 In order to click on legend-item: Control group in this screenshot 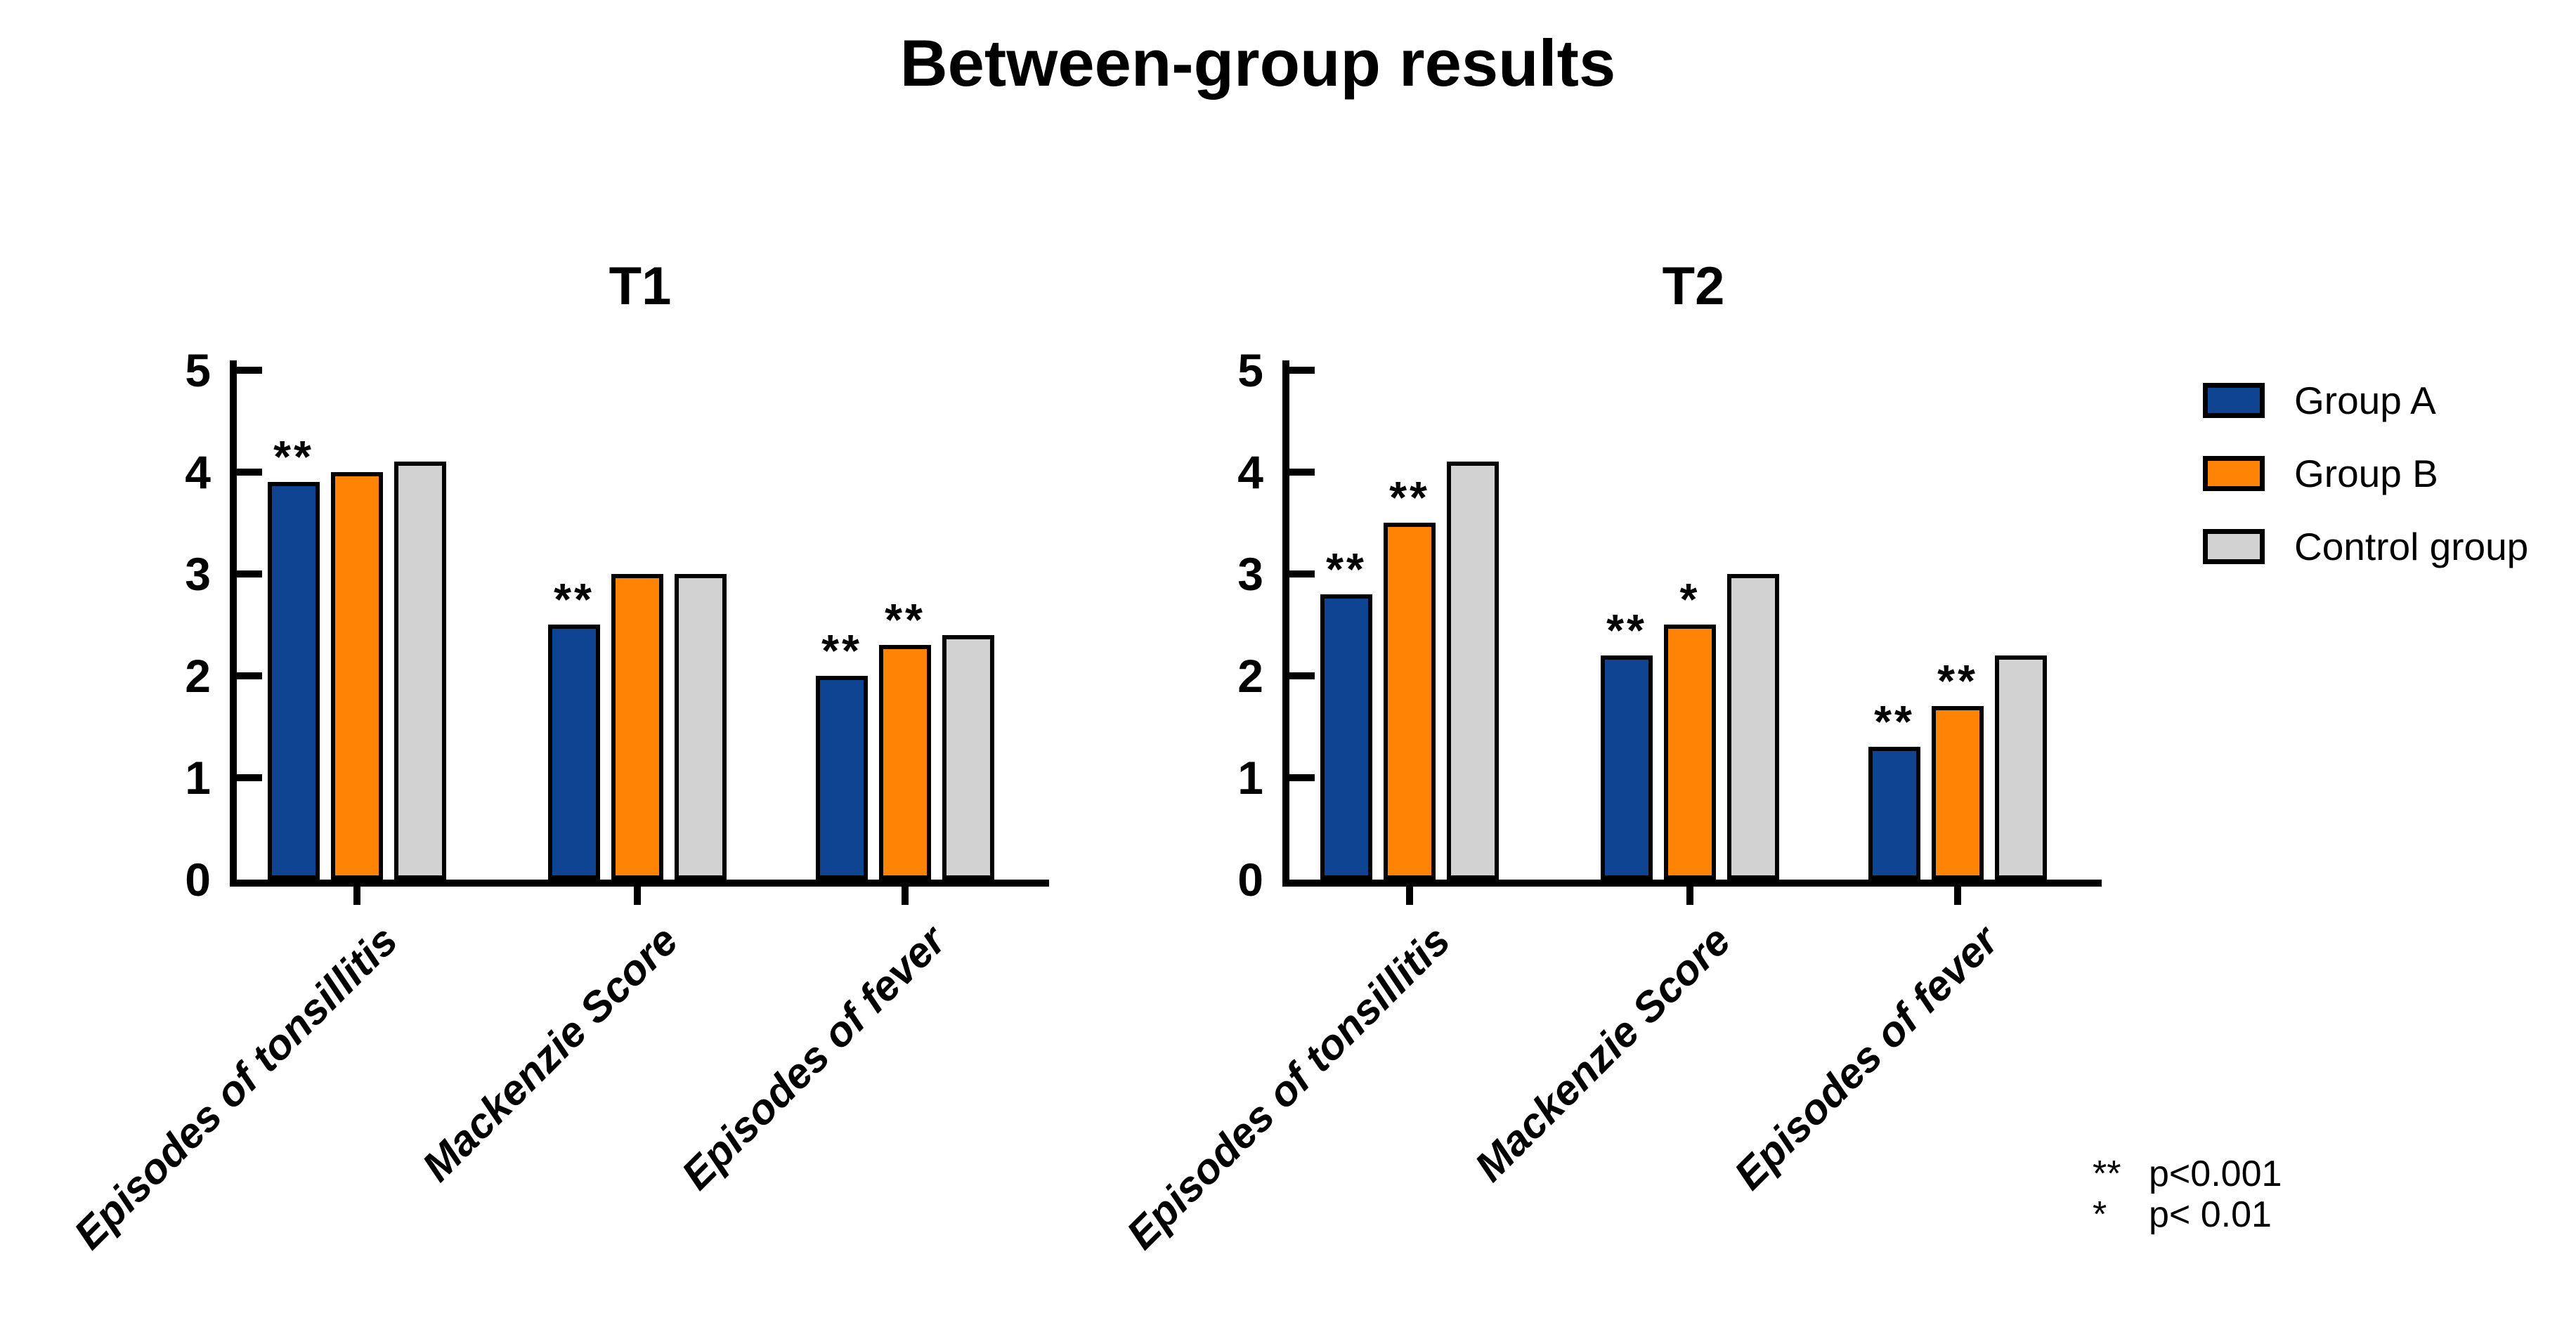, I will do `click(2366, 546)`.